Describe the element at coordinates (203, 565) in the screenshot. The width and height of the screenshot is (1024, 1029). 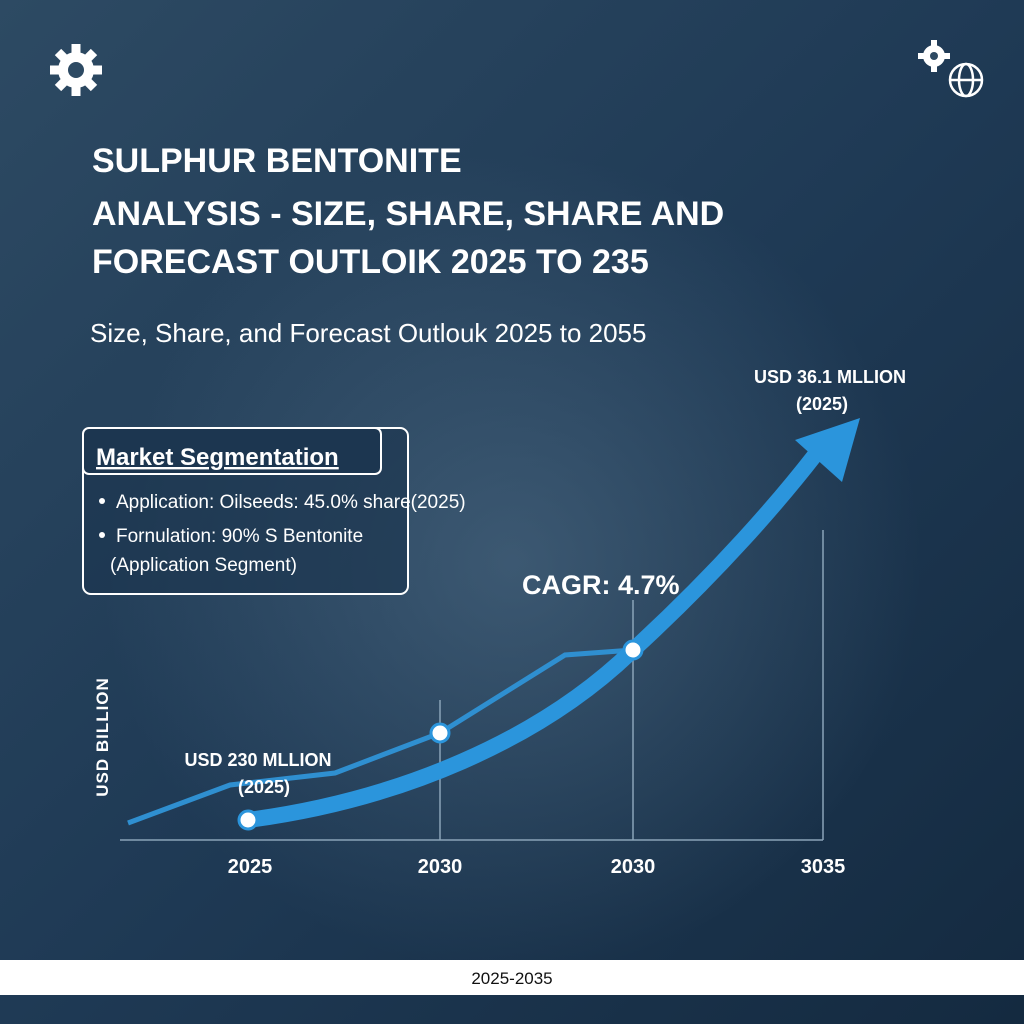
I see `segment-note: (Application Segment)` at that location.